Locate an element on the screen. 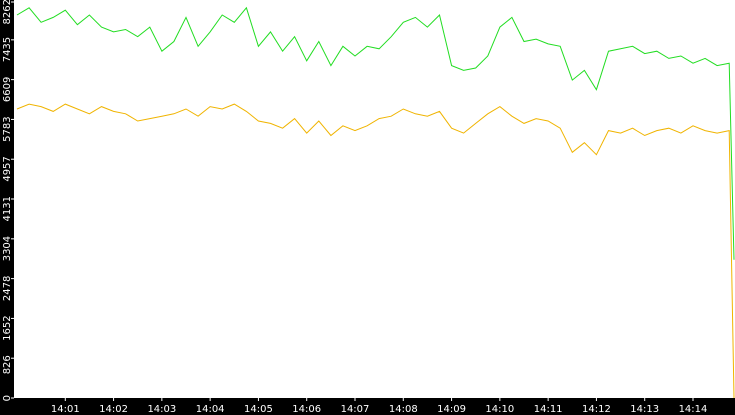 The height and width of the screenshot is (415, 735). x-tick-label: 14:06 is located at coordinates (306, 409).